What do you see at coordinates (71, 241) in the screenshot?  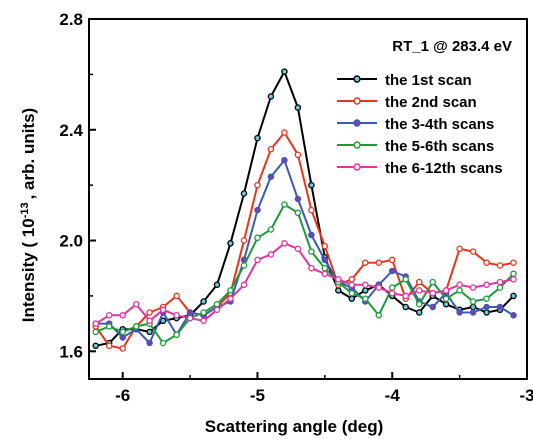 I see `y-tick-label: 2.0` at bounding box center [71, 241].